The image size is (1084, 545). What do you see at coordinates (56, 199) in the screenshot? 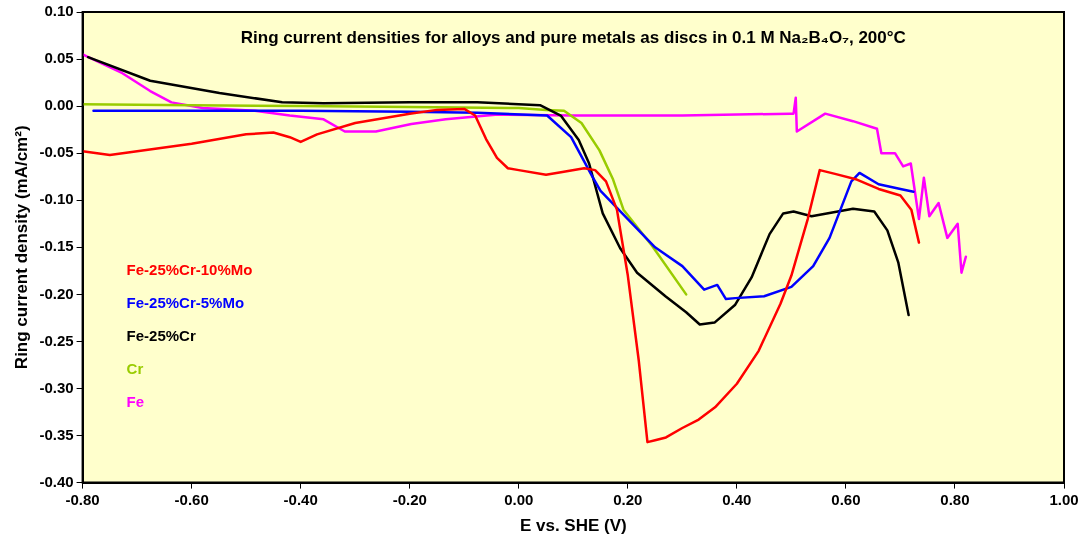
I see `y-tick-label: -0.10` at bounding box center [56, 199].